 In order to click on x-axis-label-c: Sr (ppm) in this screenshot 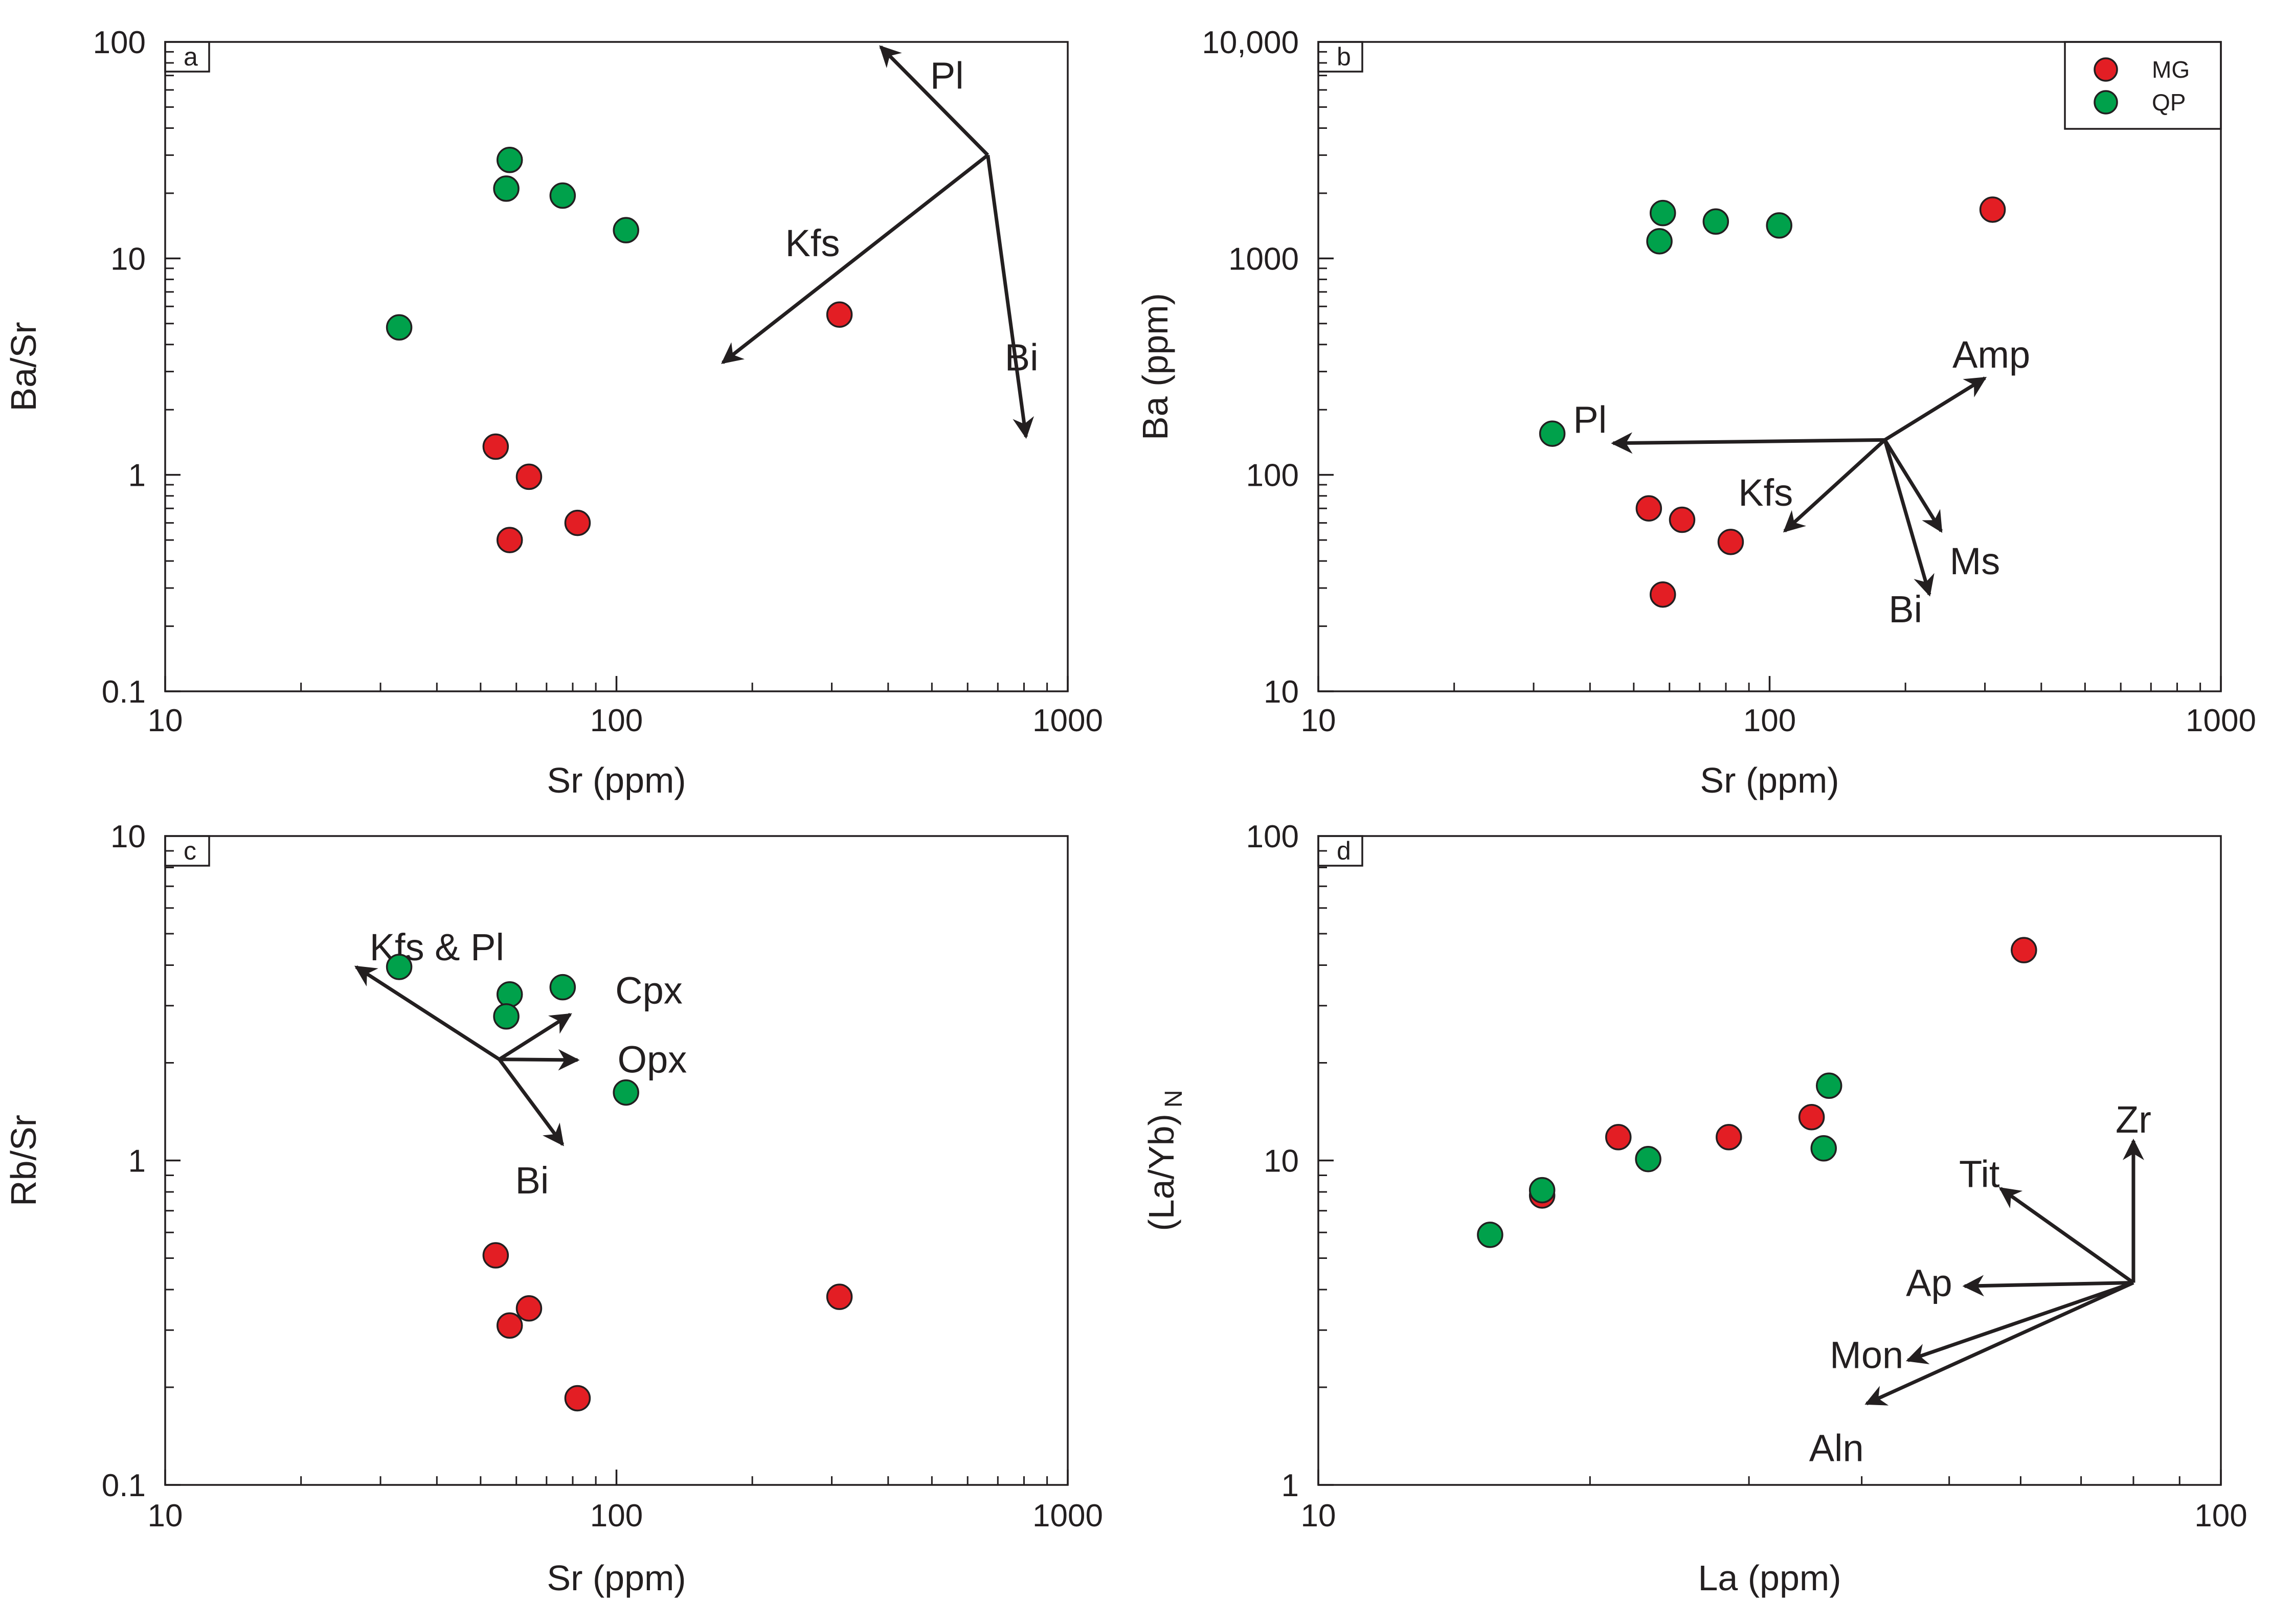, I will do `click(616, 1578)`.